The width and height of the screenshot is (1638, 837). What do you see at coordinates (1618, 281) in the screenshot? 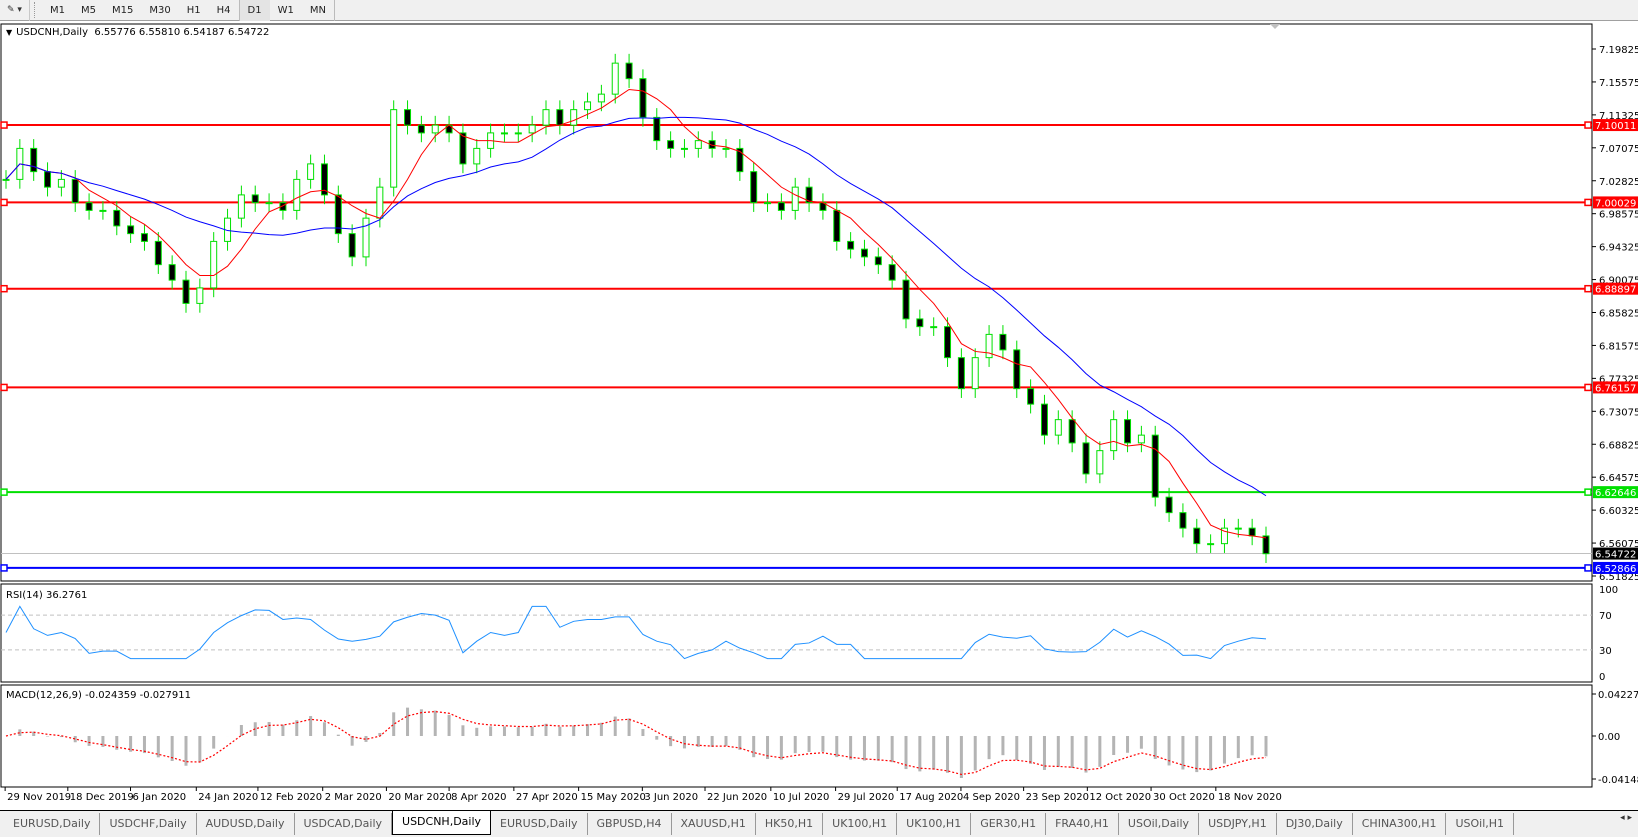
I see `price-tick-label: 6.90075` at bounding box center [1618, 281].